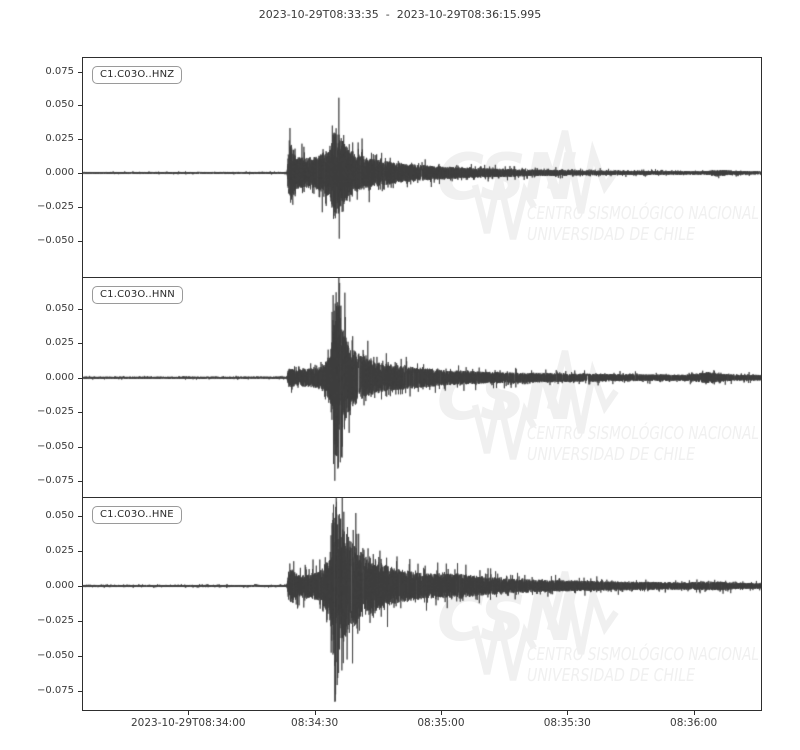 The height and width of the screenshot is (750, 800). Describe the element at coordinates (137, 295) in the screenshot. I see `station-label-hnn: C1.C03O..HNN` at that location.